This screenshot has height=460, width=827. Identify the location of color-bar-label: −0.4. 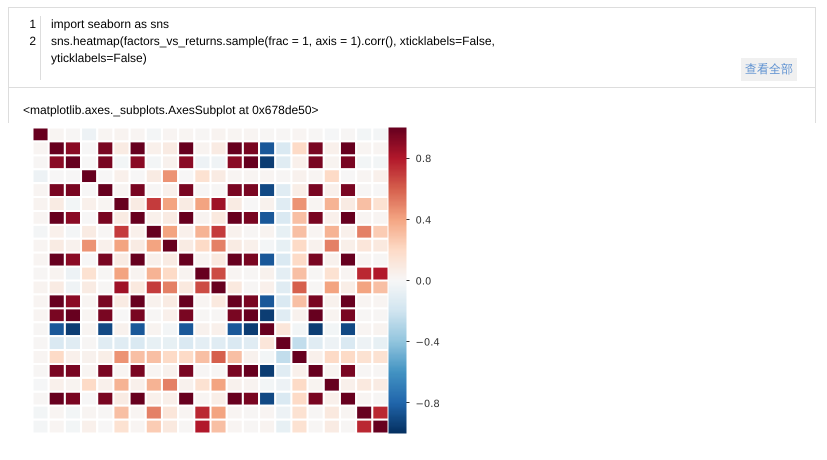
(428, 343).